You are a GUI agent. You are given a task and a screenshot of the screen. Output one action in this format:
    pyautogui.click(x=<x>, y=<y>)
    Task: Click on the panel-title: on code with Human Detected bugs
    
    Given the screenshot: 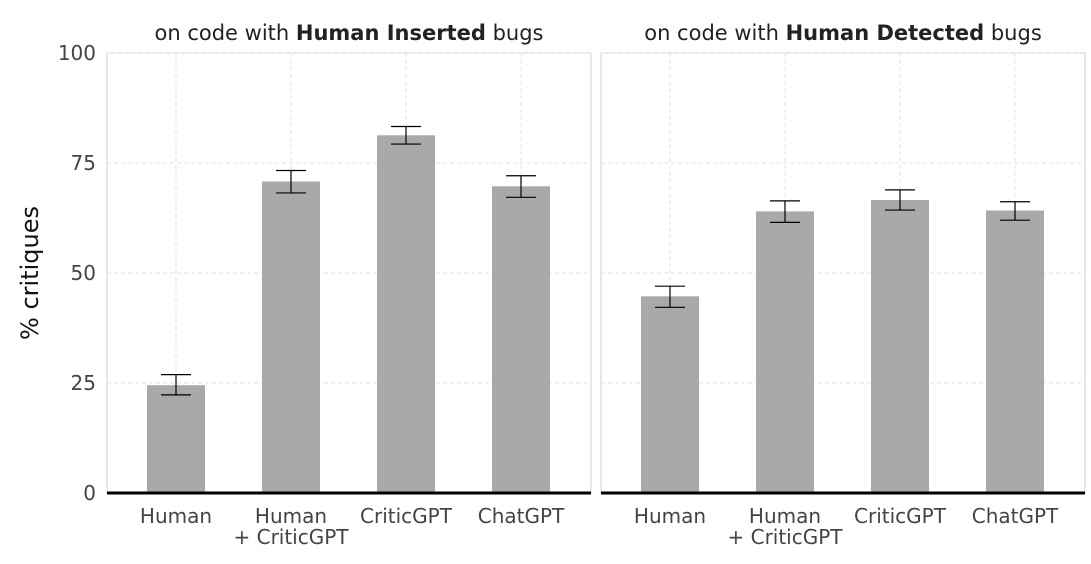 What is the action you would take?
    pyautogui.click(x=843, y=33)
    